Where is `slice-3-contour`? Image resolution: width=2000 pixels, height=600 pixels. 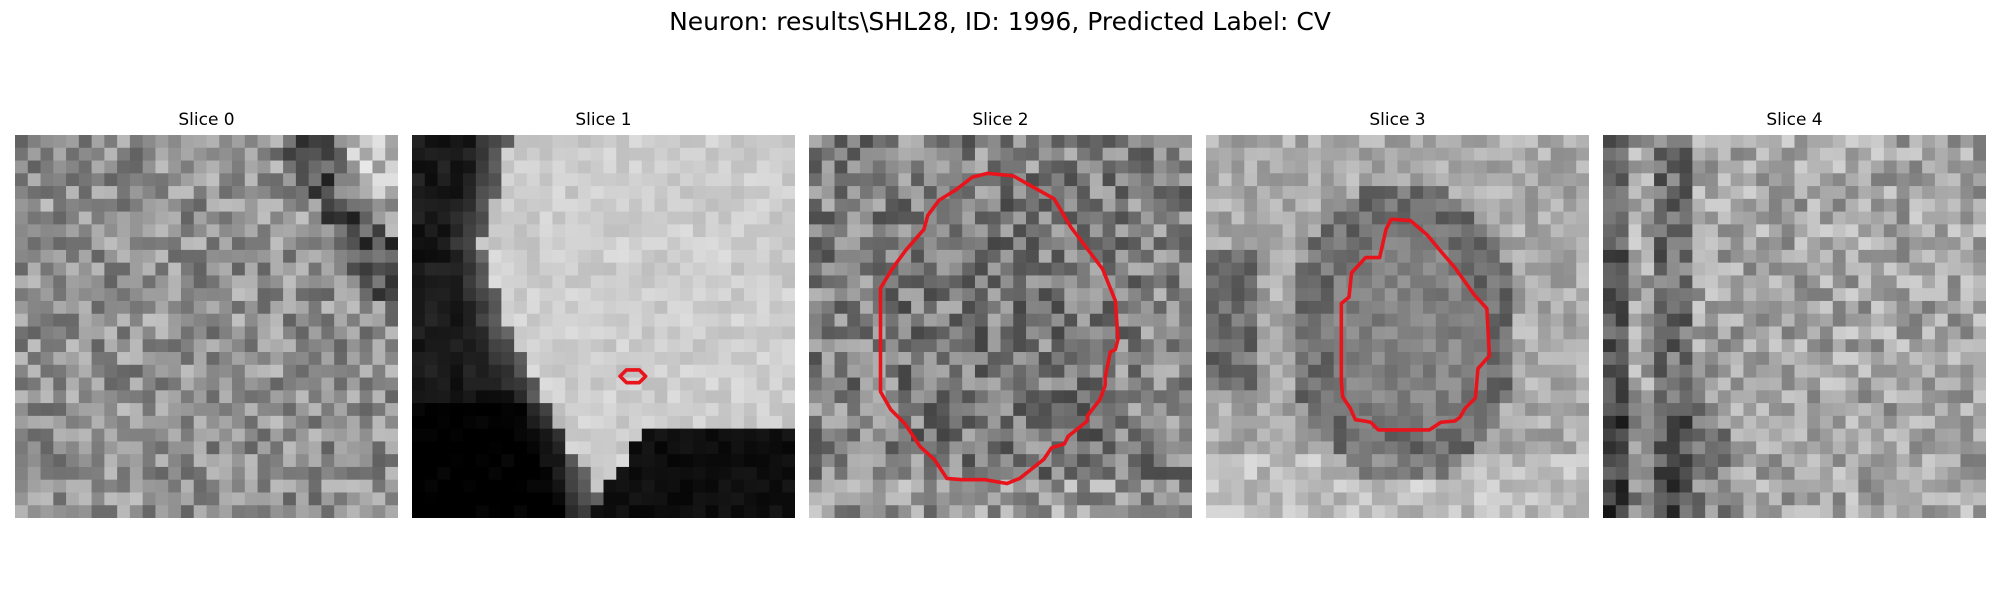
slice-3-contour is located at coordinates (1415, 324).